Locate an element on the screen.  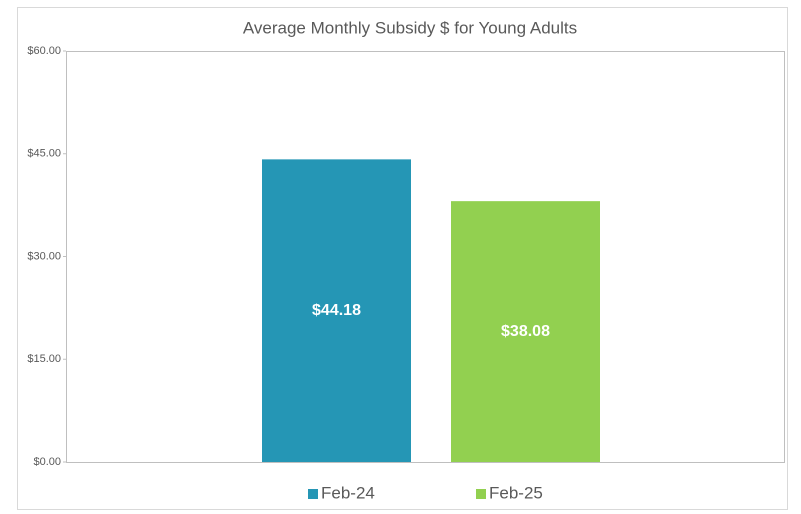
y-tick-label: $15.00 is located at coordinates (44, 359).